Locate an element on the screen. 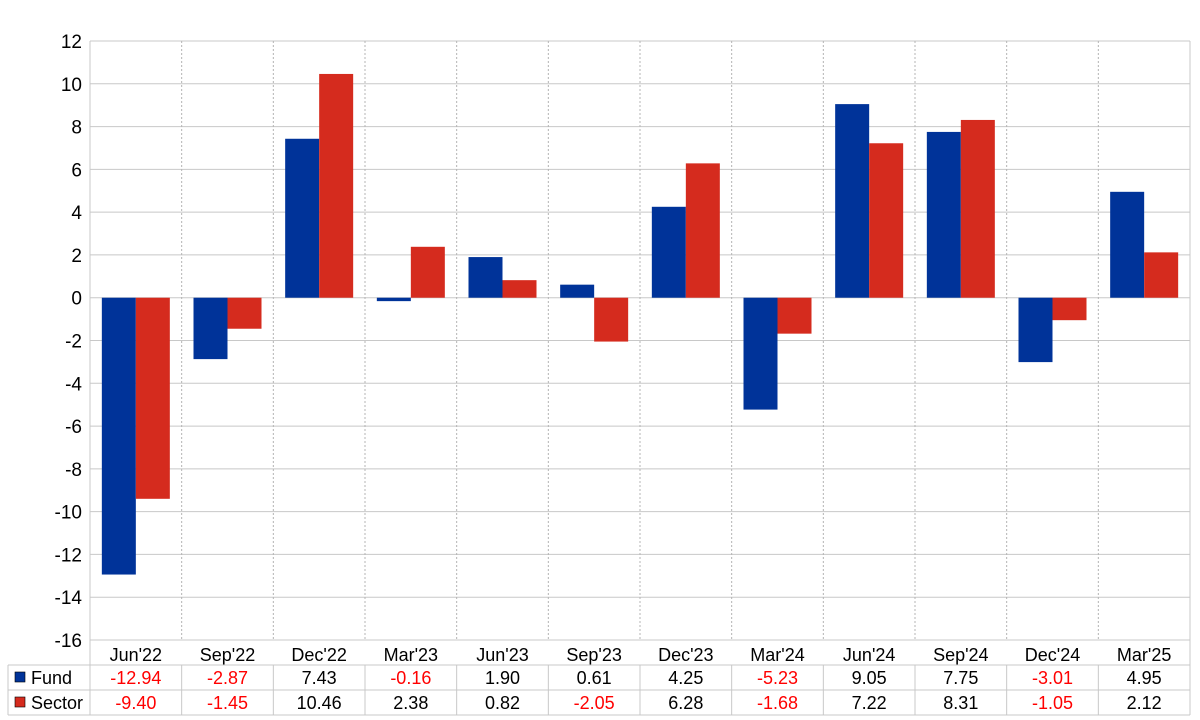 Image resolution: width=1200 pixels, height=720 pixels. y-tick-label: 12 is located at coordinates (71, 42).